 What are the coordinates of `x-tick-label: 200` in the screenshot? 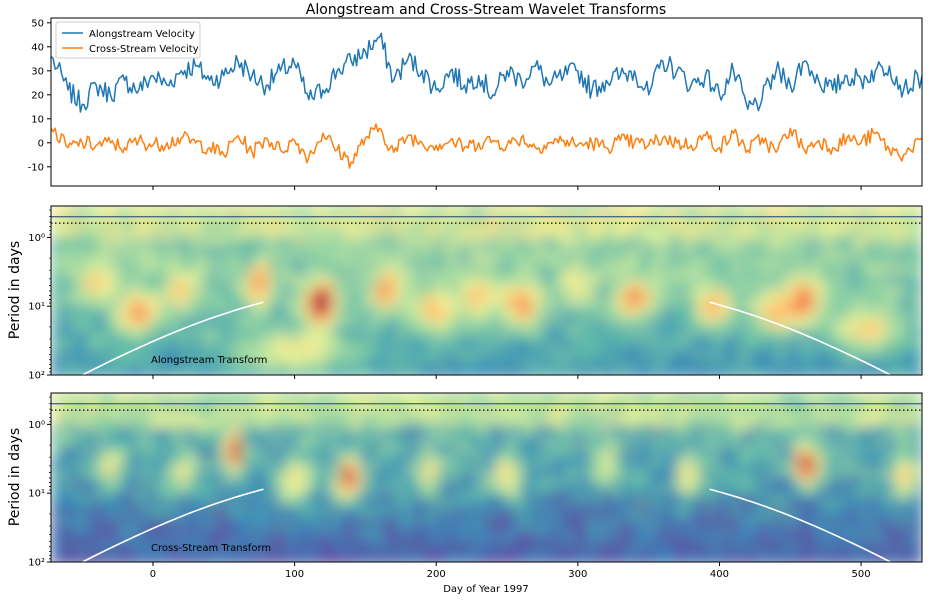 It's located at (436, 574).